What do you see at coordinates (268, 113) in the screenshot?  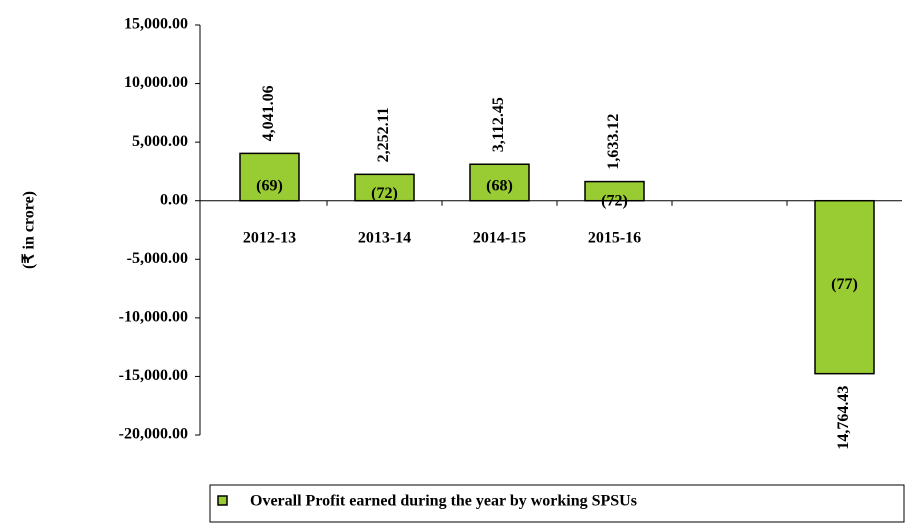 I see `value-label: 4,041.06` at bounding box center [268, 113].